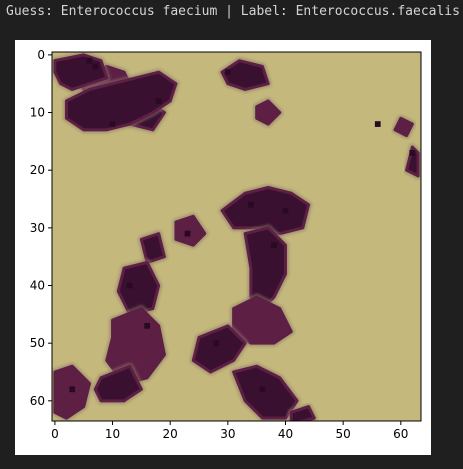  What do you see at coordinates (37, 113) in the screenshot?
I see `y-tick-label: 10` at bounding box center [37, 113].